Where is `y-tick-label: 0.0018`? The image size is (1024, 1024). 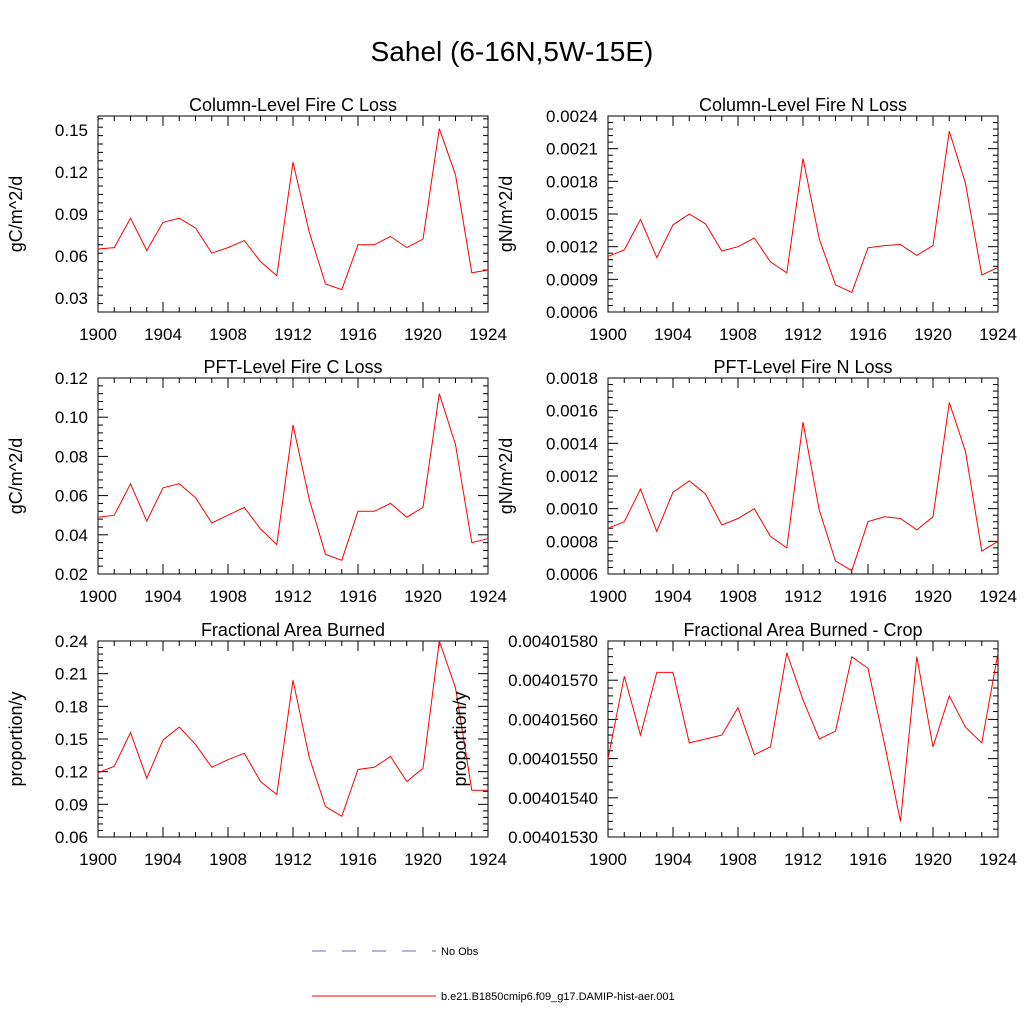 y-tick-label: 0.0018 is located at coordinates (572, 181).